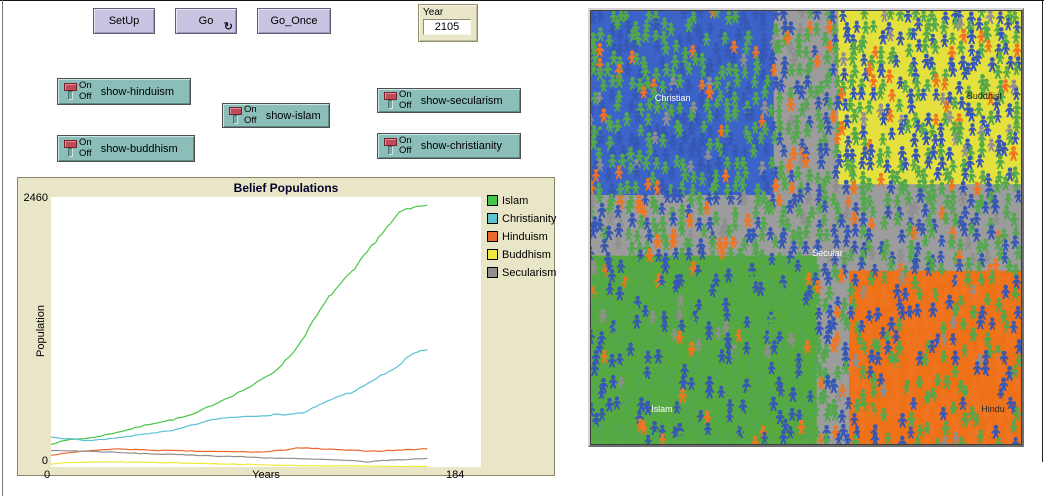 The width and height of the screenshot is (1044, 496). I want to click on window-border-top, so click(522, 0).